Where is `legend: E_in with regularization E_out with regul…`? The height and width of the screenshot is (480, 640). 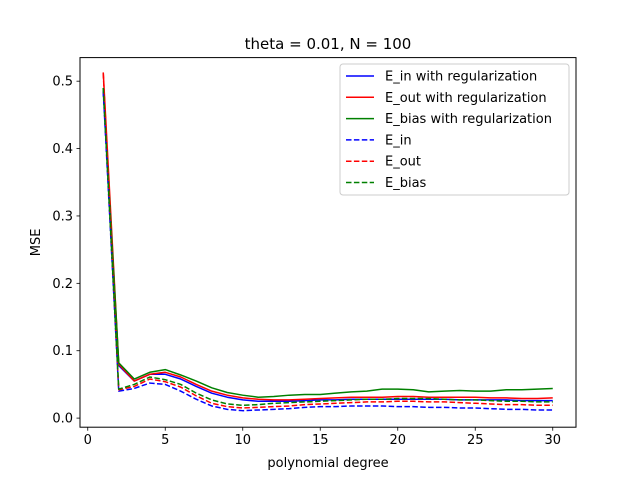 legend: E_in with regularization E_out with regul… is located at coordinates (454, 129).